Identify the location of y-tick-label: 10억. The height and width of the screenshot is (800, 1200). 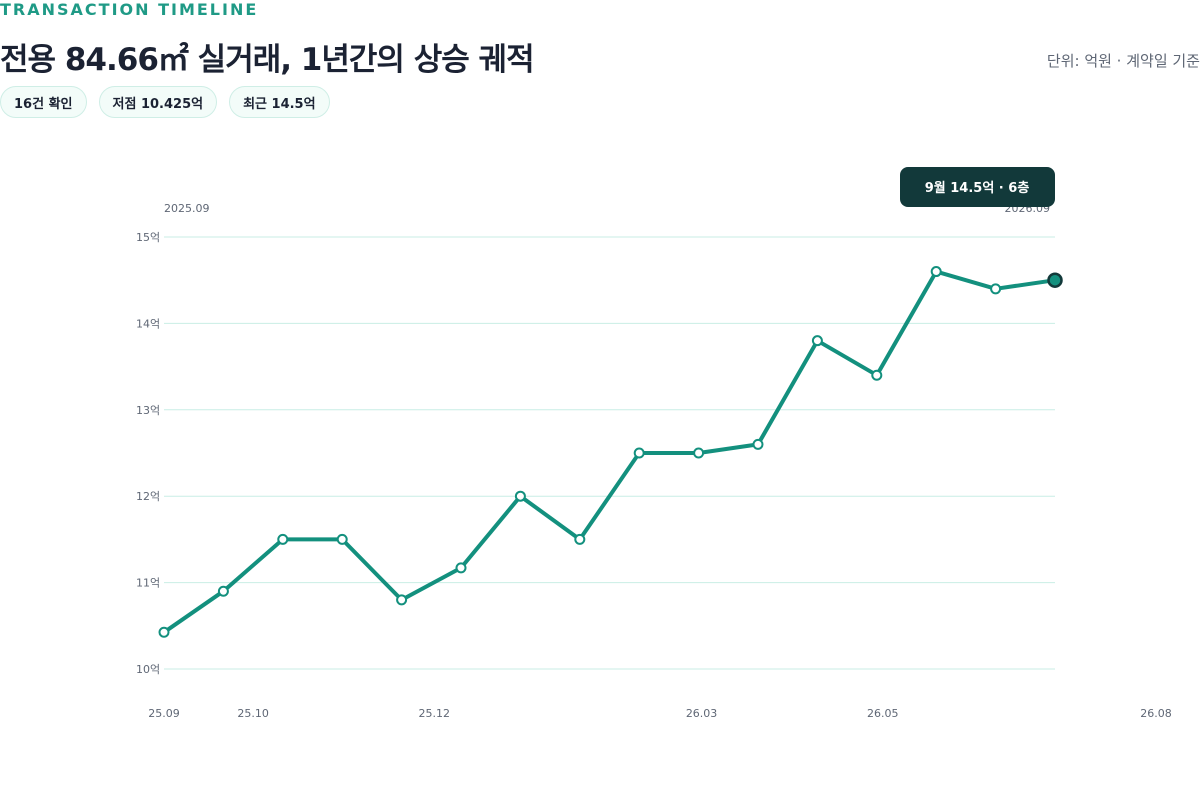
(148, 669).